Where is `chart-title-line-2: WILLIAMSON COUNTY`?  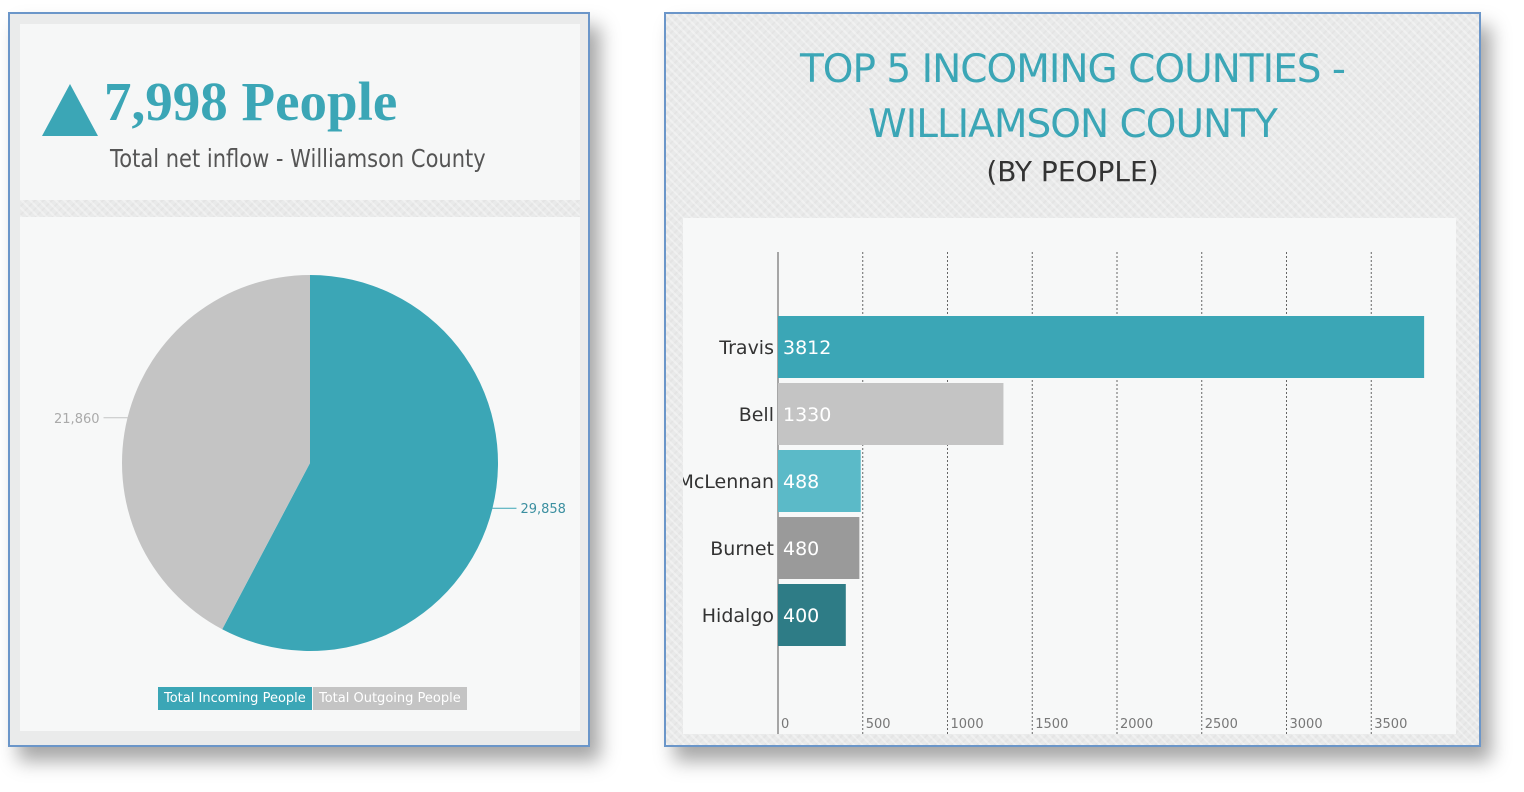 chart-title-line-2: WILLIAMSON COUNTY is located at coordinates (1073, 124).